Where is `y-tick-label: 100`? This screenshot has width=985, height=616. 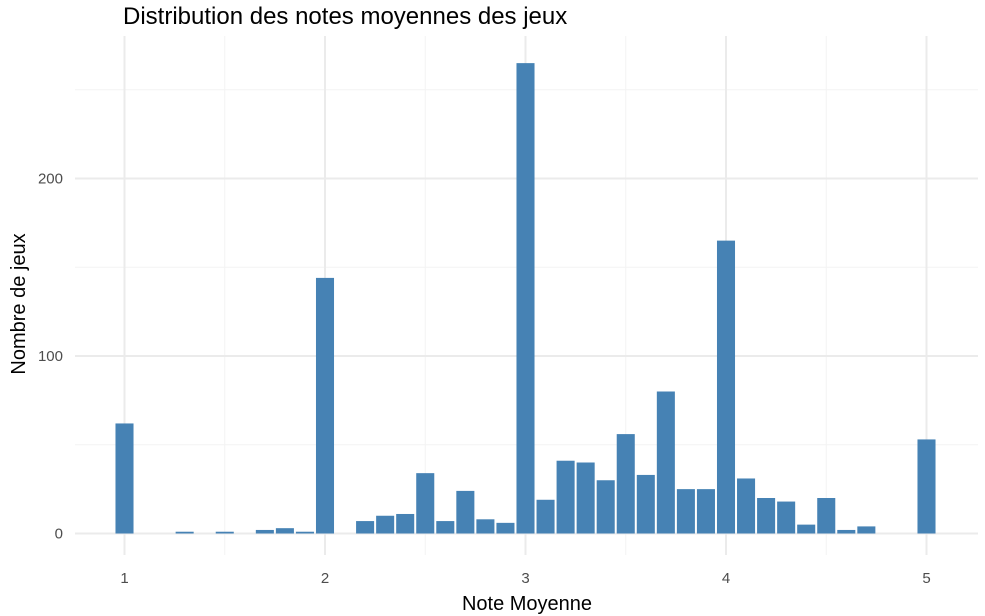
y-tick-label: 100 is located at coordinates (50, 356).